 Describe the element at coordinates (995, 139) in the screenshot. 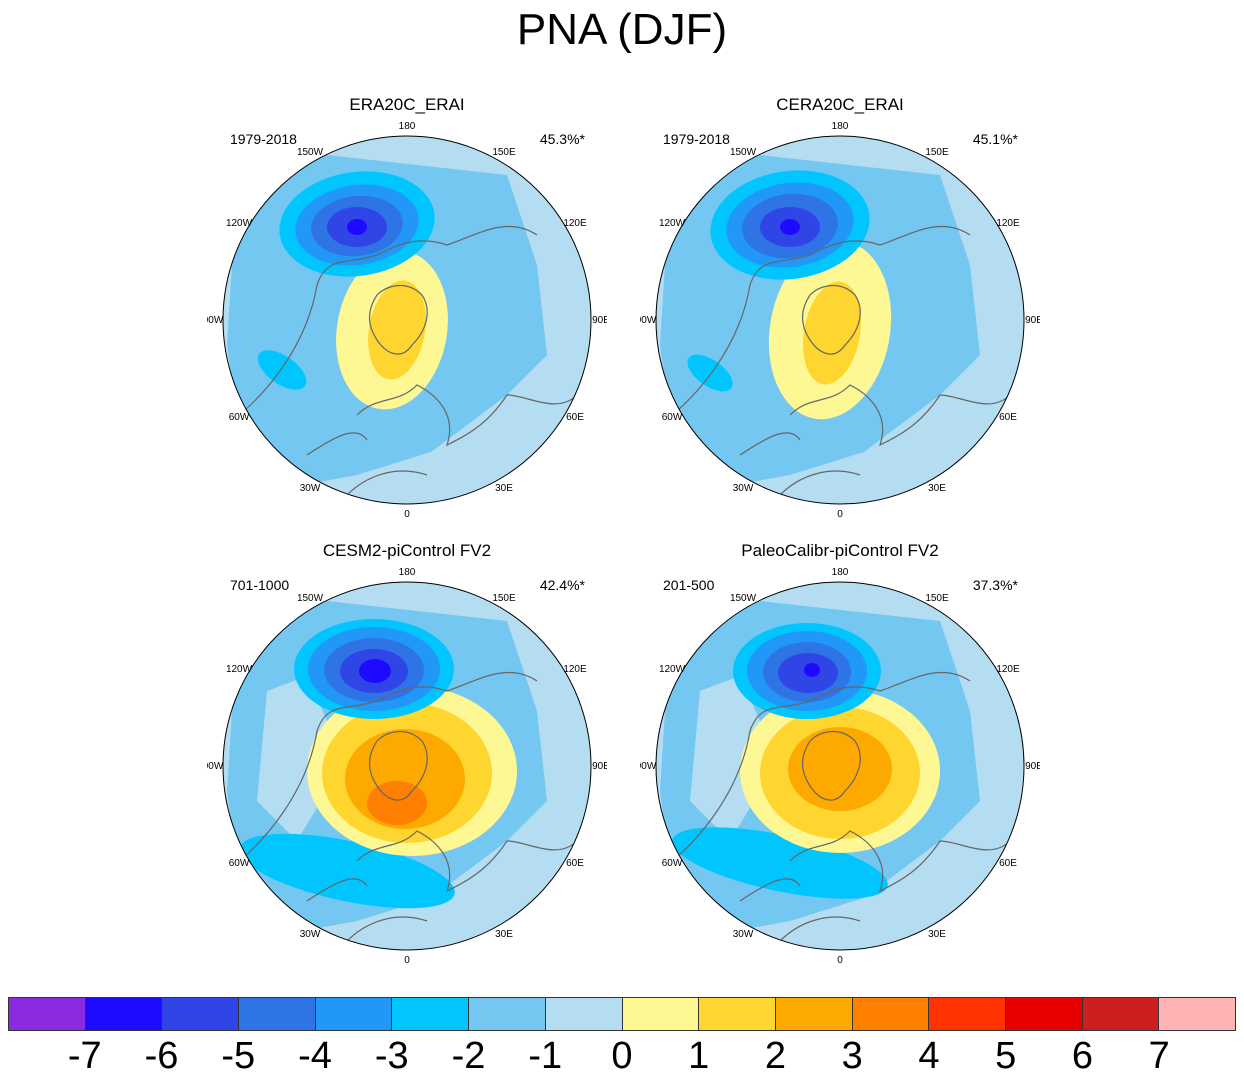

I see `panel-explained-variance: 45.1%*` at that location.